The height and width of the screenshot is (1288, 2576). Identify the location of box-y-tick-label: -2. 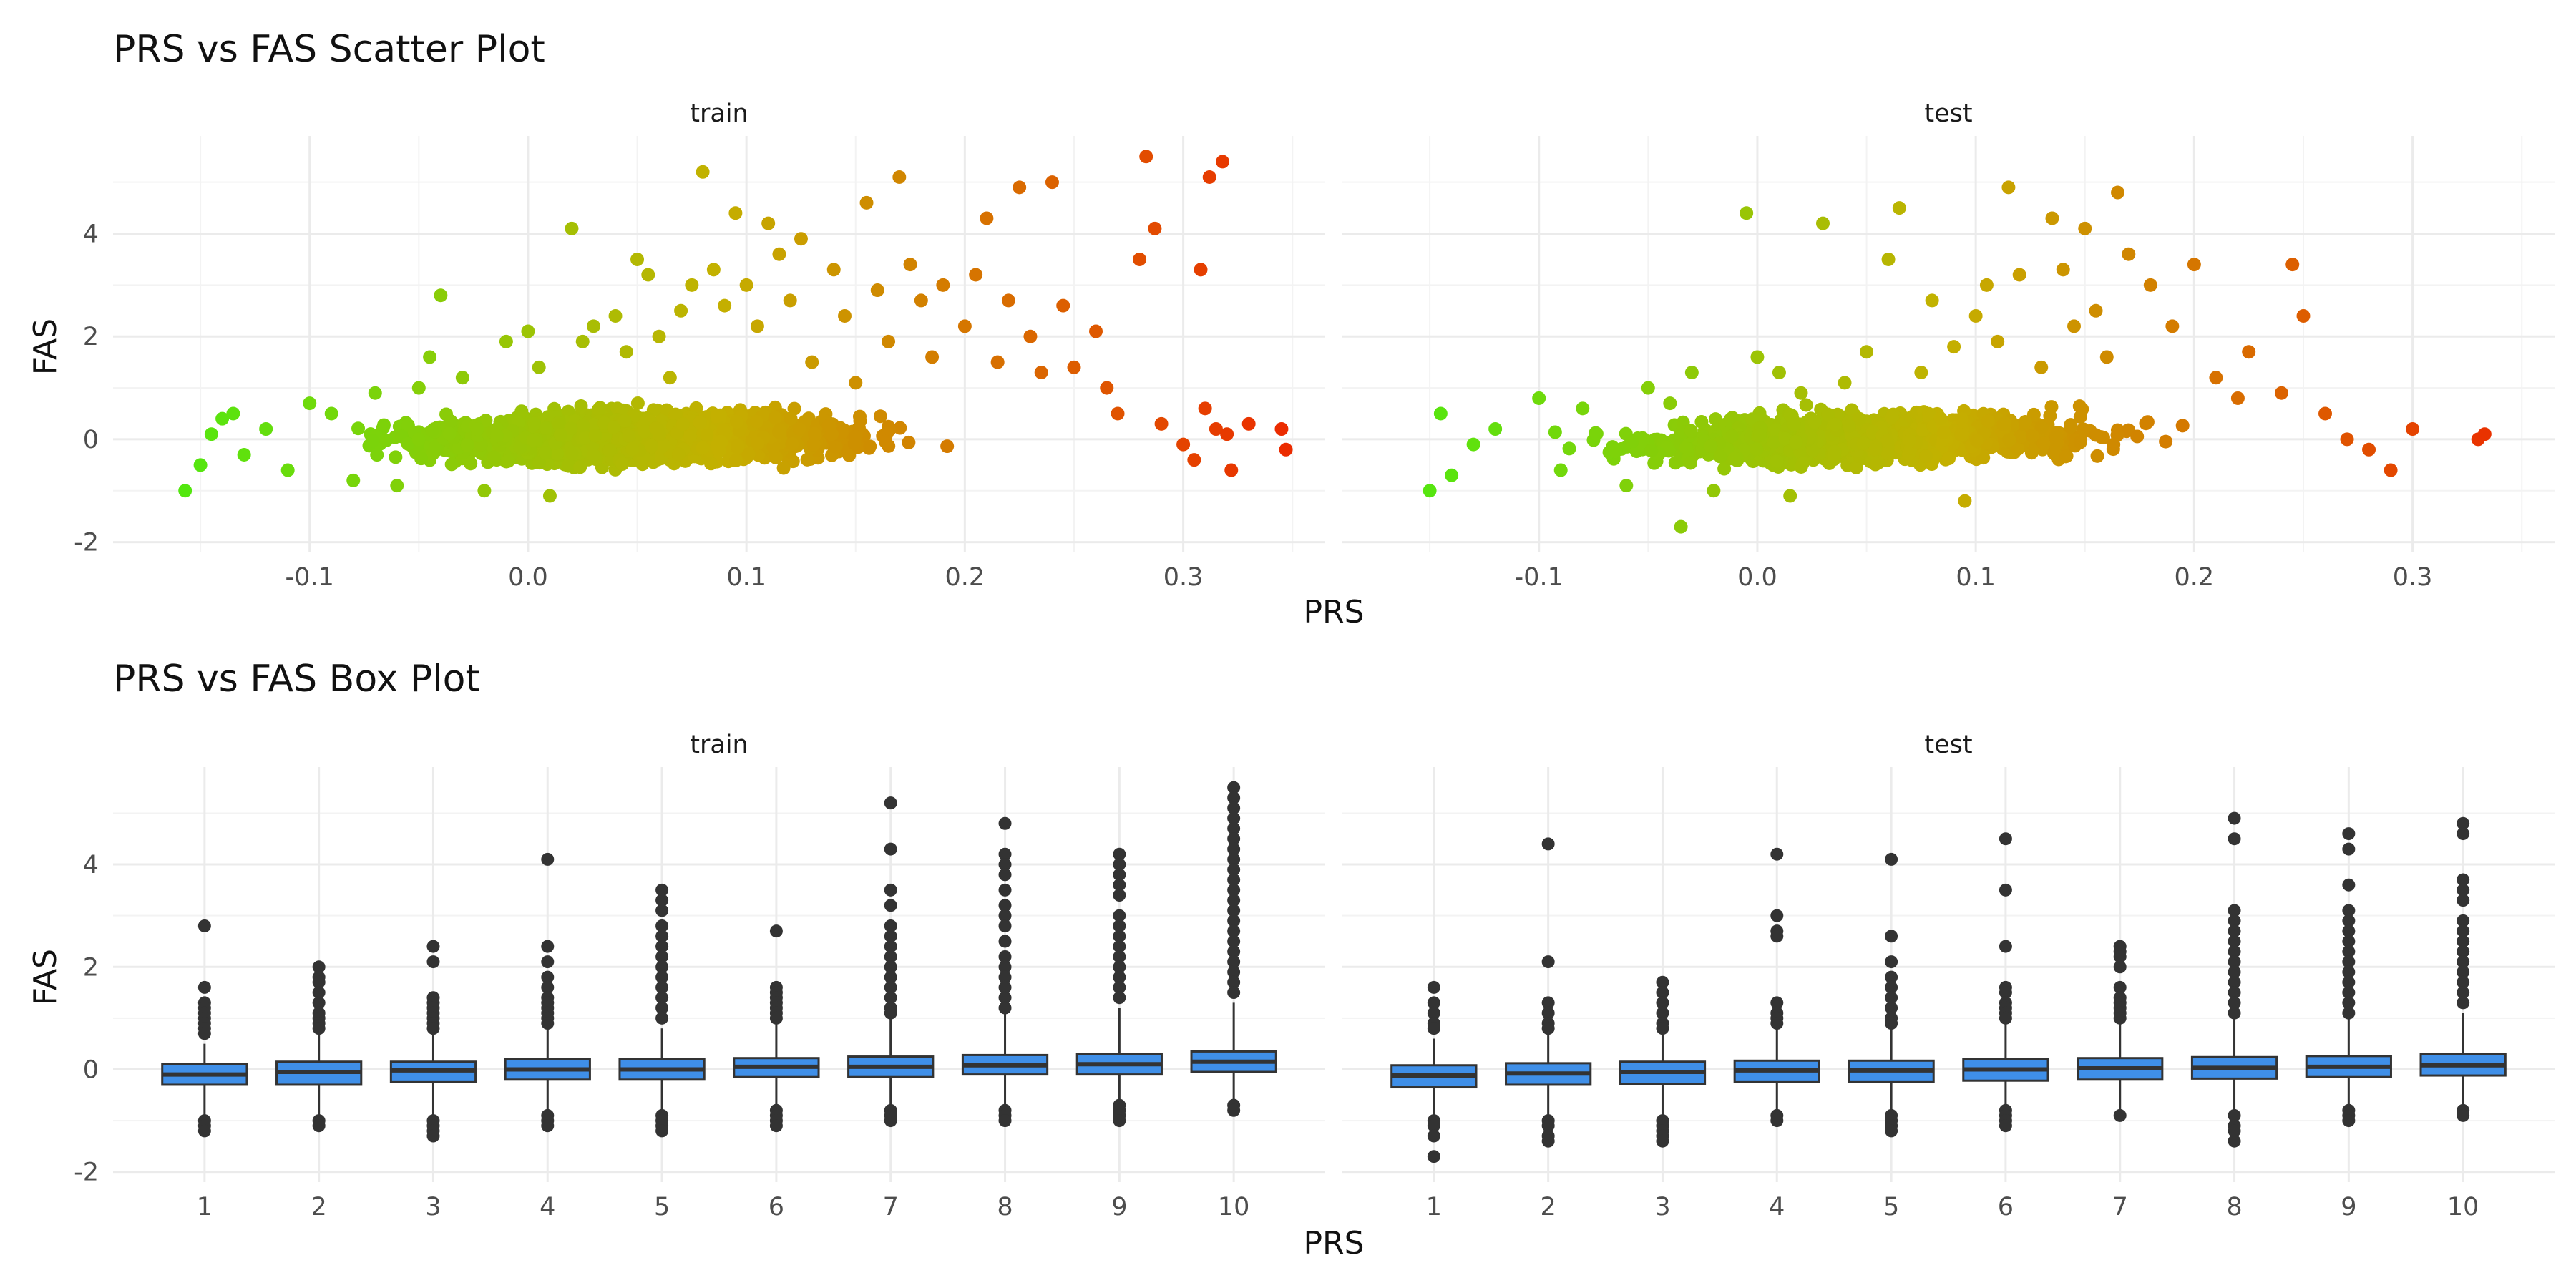
(86, 1172).